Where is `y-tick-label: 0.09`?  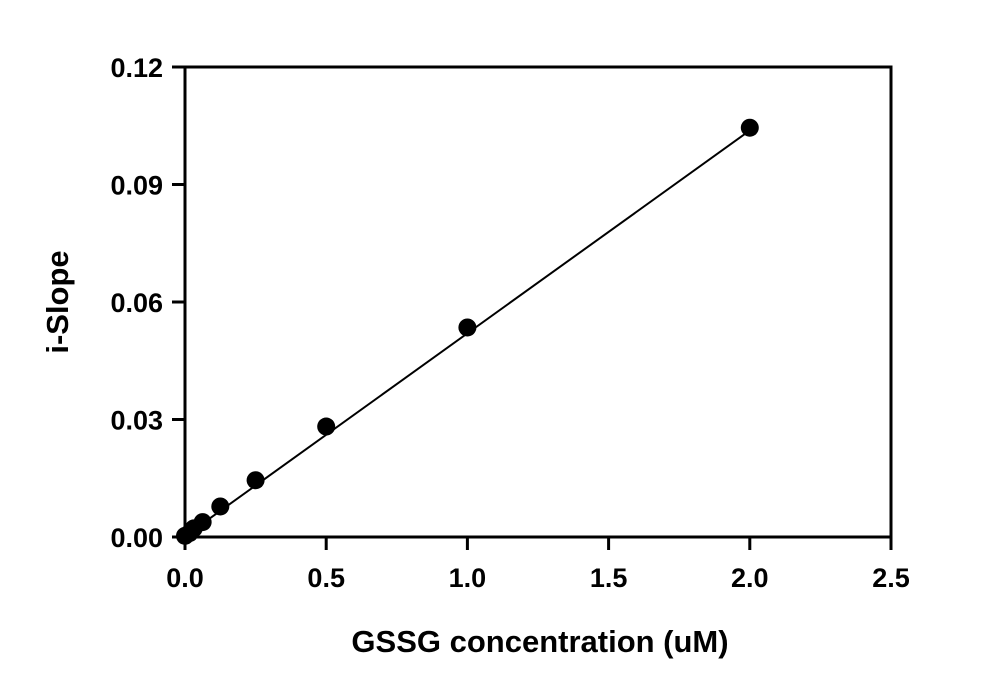
y-tick-label: 0.09 is located at coordinates (136, 186).